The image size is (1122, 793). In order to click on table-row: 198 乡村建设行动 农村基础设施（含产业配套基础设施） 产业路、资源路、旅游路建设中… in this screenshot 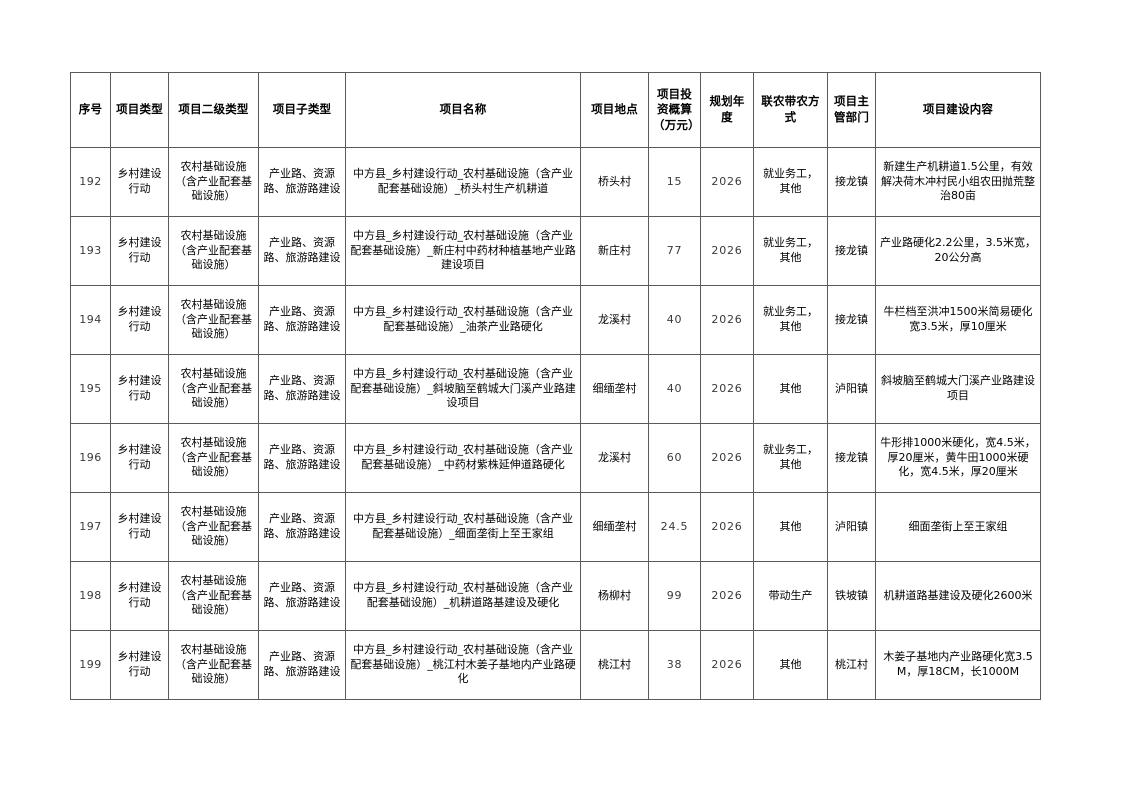, I will do `click(555, 596)`.